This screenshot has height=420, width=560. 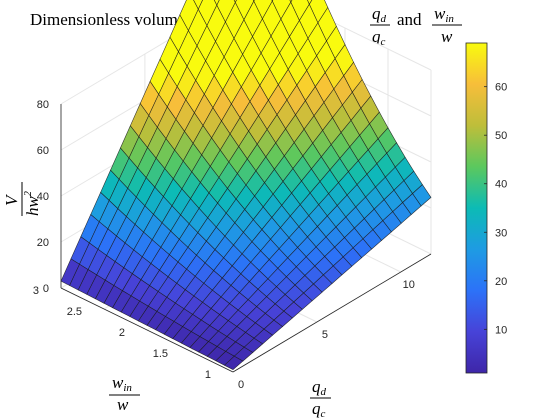 I want to click on zlabel-den: hw2, so click(x=32, y=203).